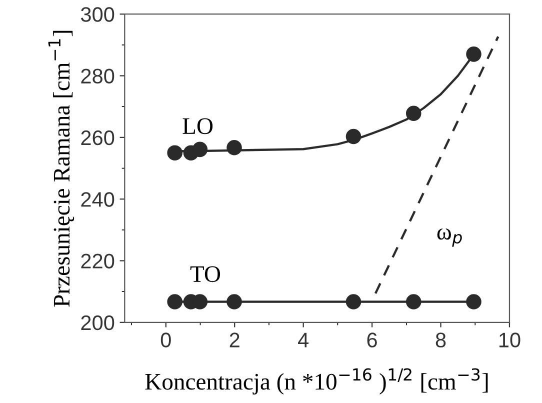  I want to click on x-tick-label: 4, so click(303, 340).